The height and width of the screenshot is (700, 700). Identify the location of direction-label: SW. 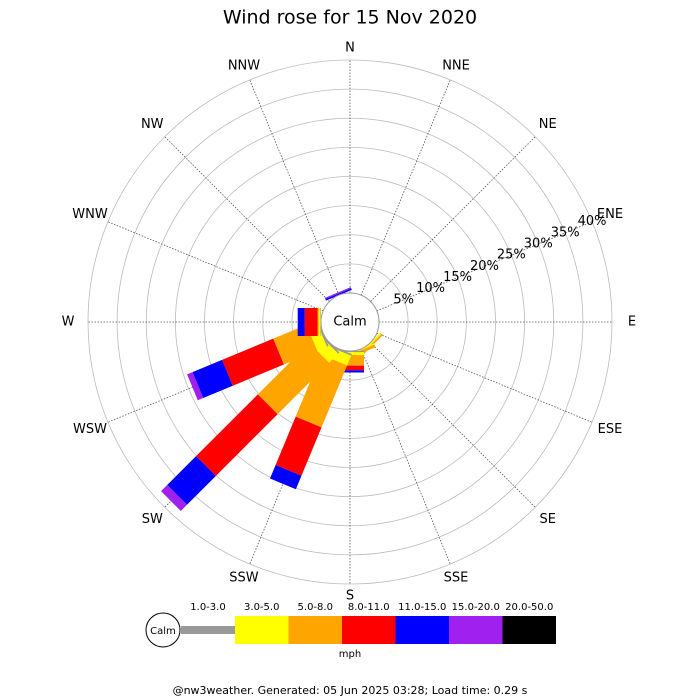
(152, 519).